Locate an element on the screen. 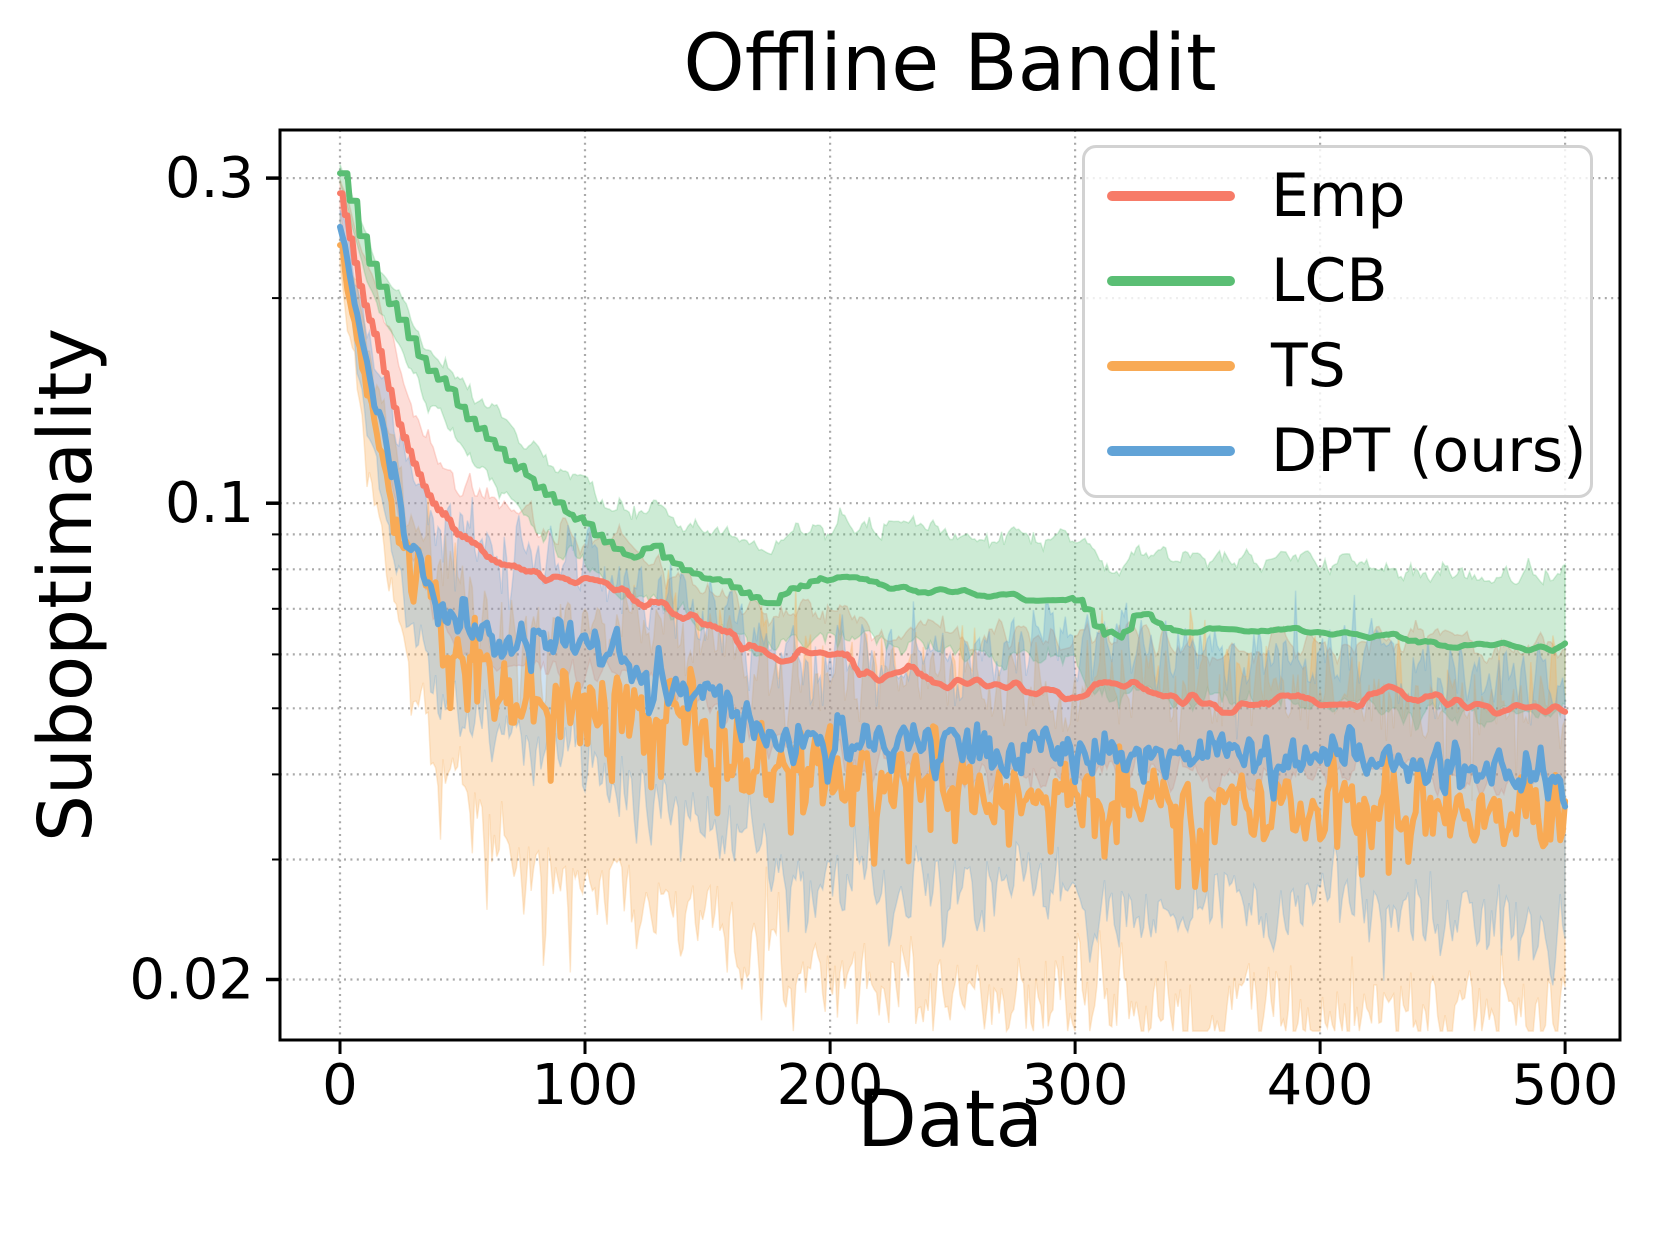 This screenshot has height=1245, width=1660. chart-title: Offline Bandit is located at coordinates (950, 64).